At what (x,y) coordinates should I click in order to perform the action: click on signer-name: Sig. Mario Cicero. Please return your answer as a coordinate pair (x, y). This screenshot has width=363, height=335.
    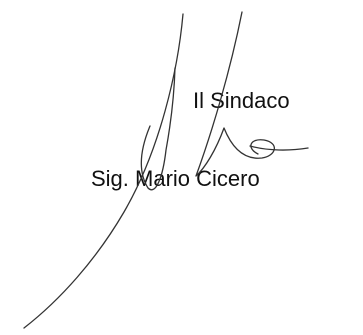
    Looking at the image, I should click on (175, 178).